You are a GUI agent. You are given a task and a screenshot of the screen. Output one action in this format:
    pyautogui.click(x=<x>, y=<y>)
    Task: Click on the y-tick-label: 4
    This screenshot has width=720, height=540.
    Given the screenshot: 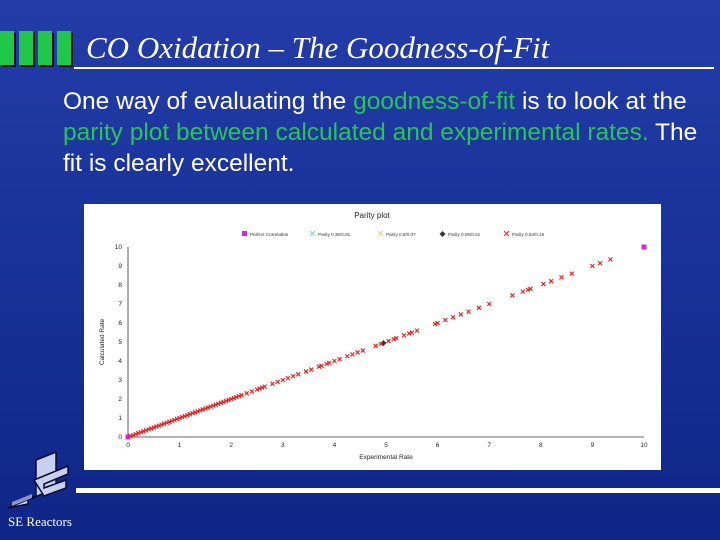 What is the action you would take?
    pyautogui.click(x=120, y=361)
    